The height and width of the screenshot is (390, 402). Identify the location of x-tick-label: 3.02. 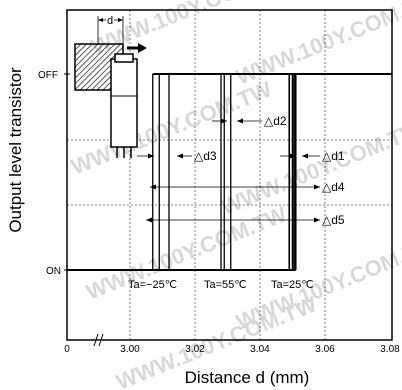
(195, 349).